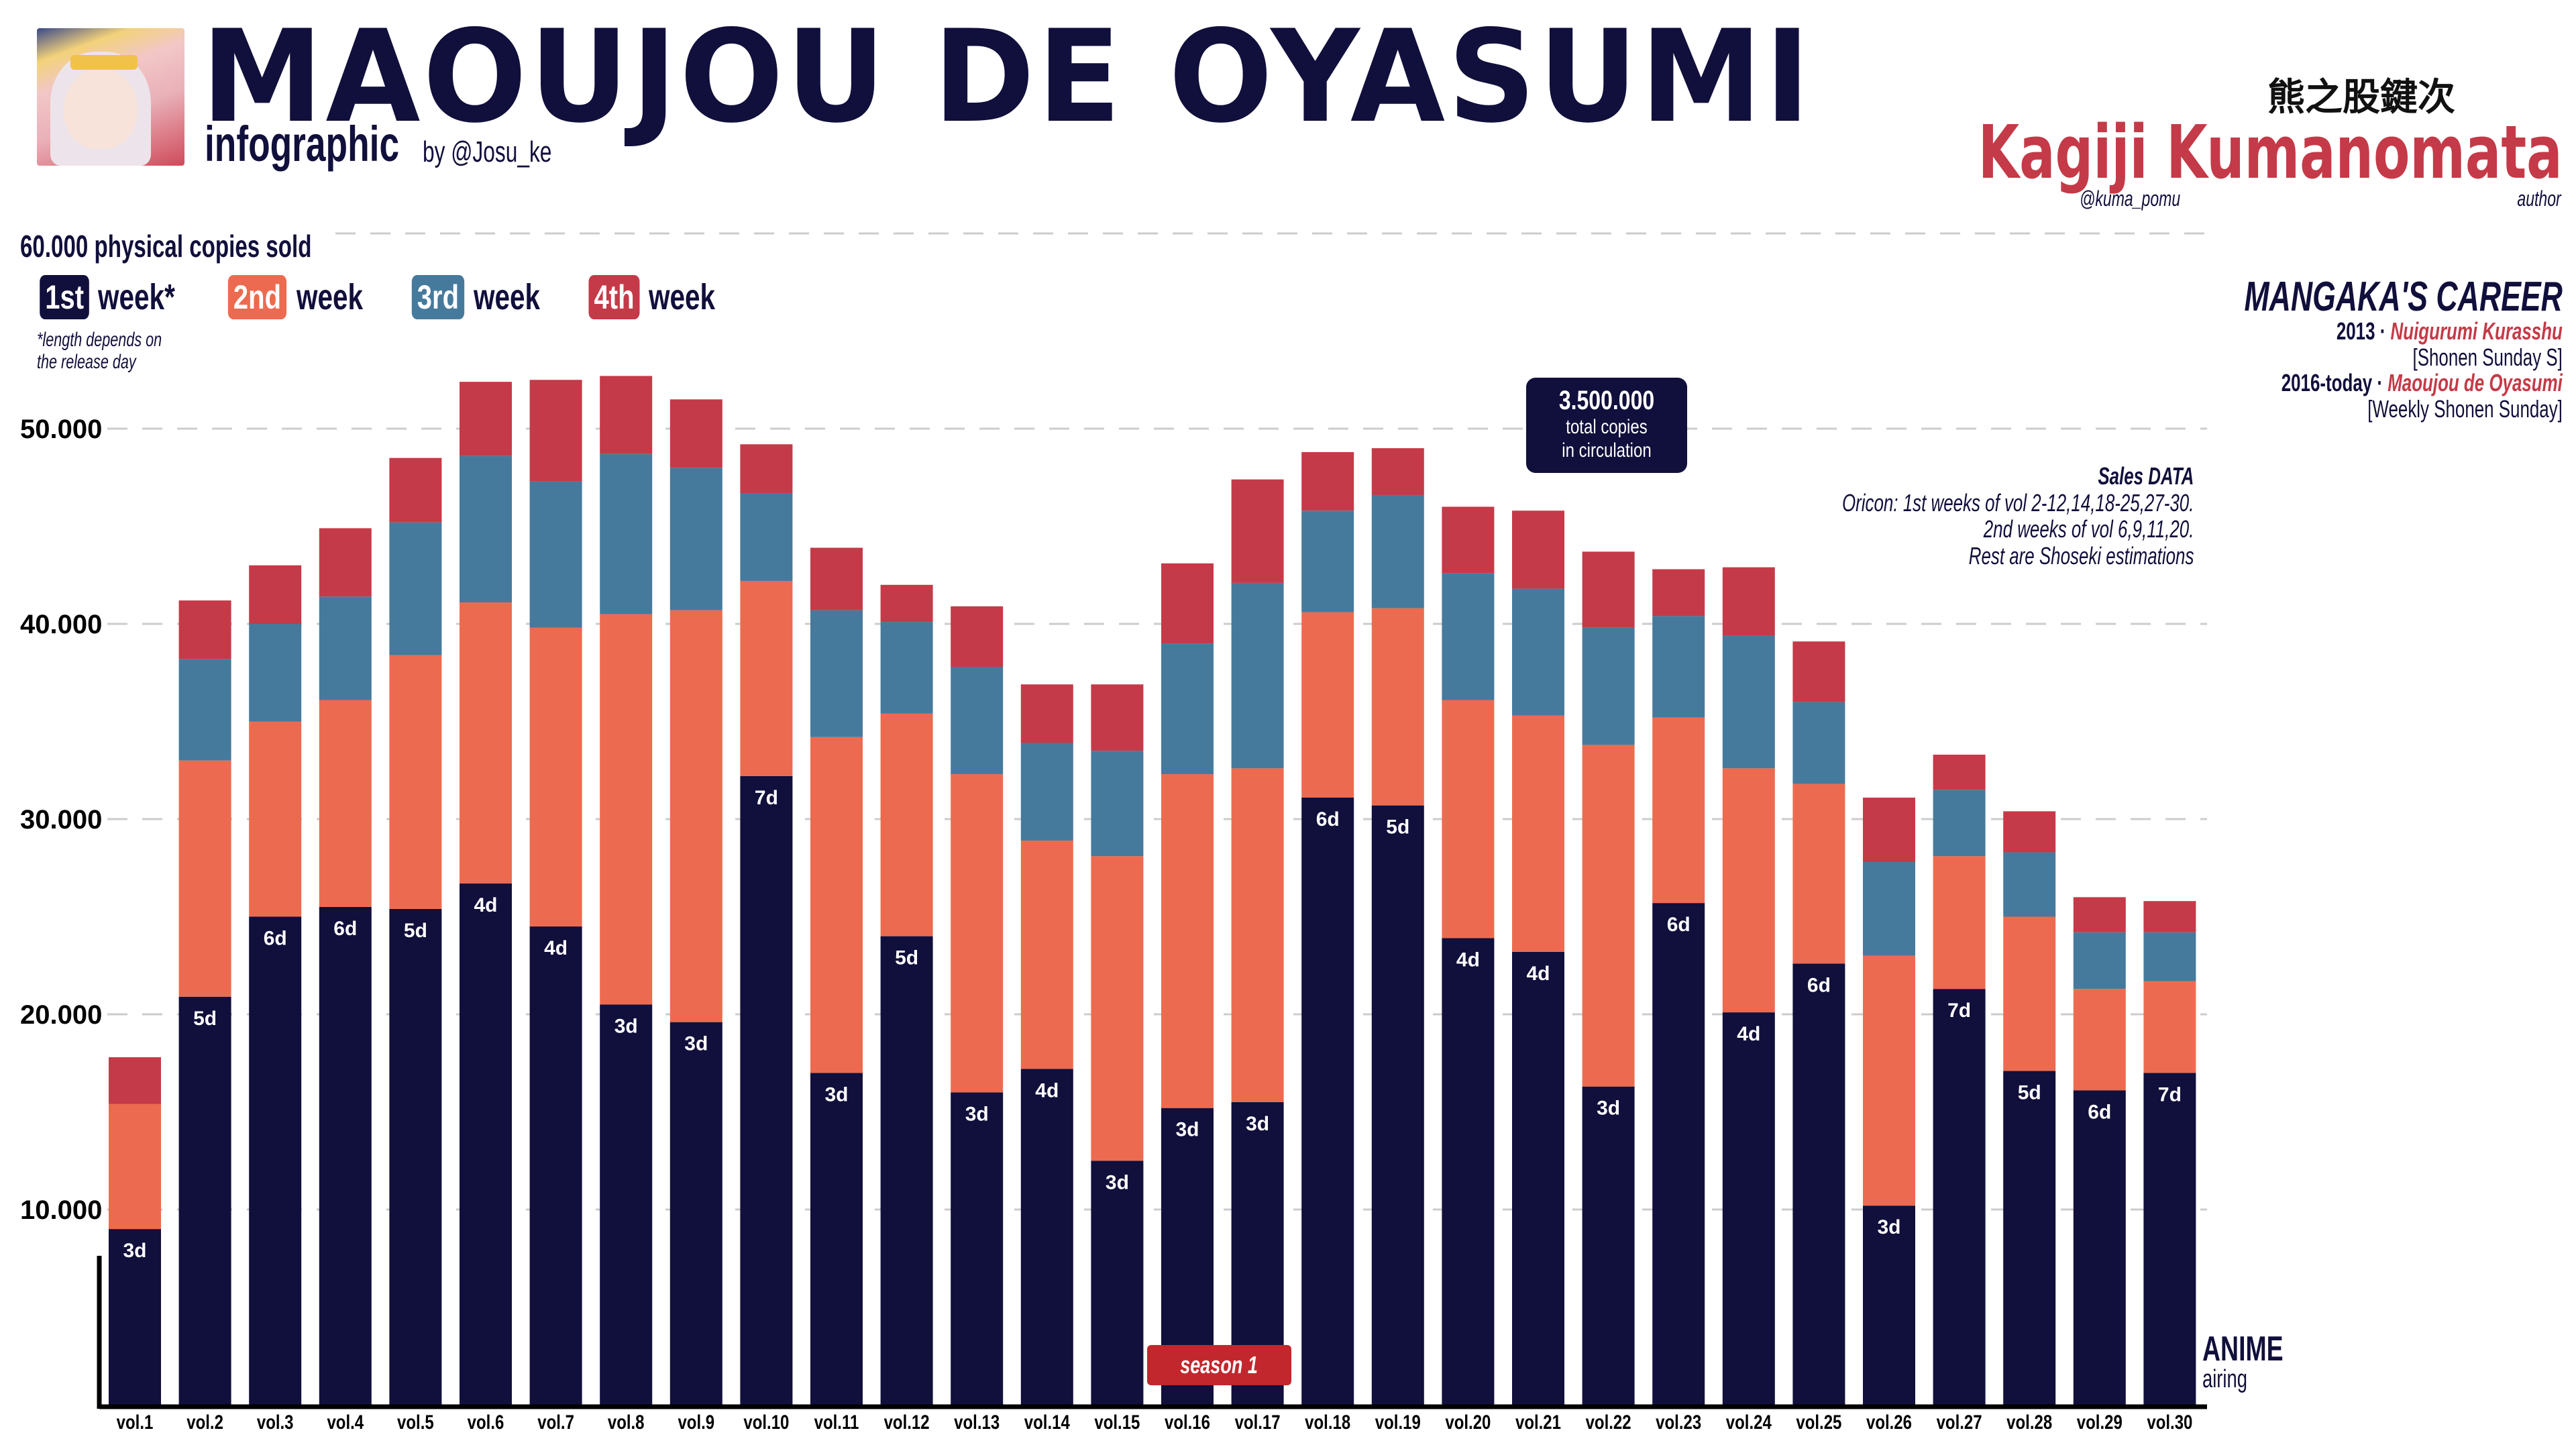 Image resolution: width=2576 pixels, height=1449 pixels. I want to click on x-tick-label: vol.8, so click(626, 1421).